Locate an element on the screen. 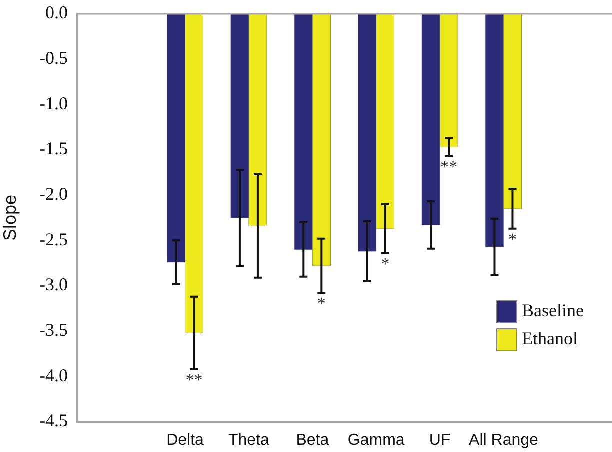  y-axis-title: Slope is located at coordinates (10, 218).